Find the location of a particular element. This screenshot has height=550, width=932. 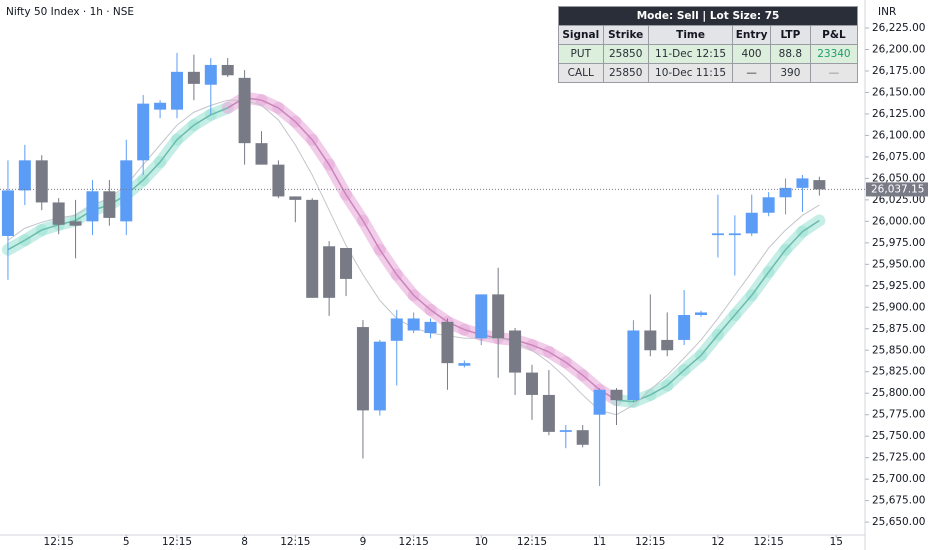

y-tick-label: 26,225.00 is located at coordinates (898, 28).